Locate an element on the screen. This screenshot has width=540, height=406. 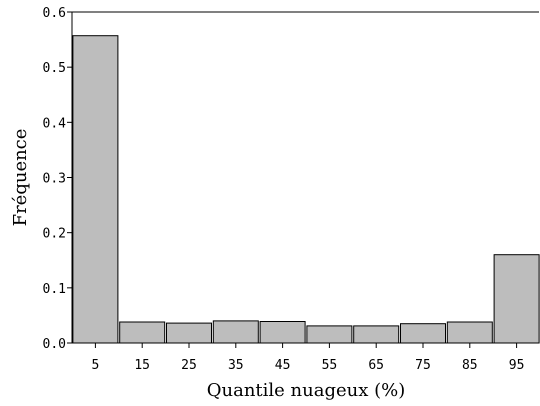
y-tick-label: 0.3 is located at coordinates (54, 179).